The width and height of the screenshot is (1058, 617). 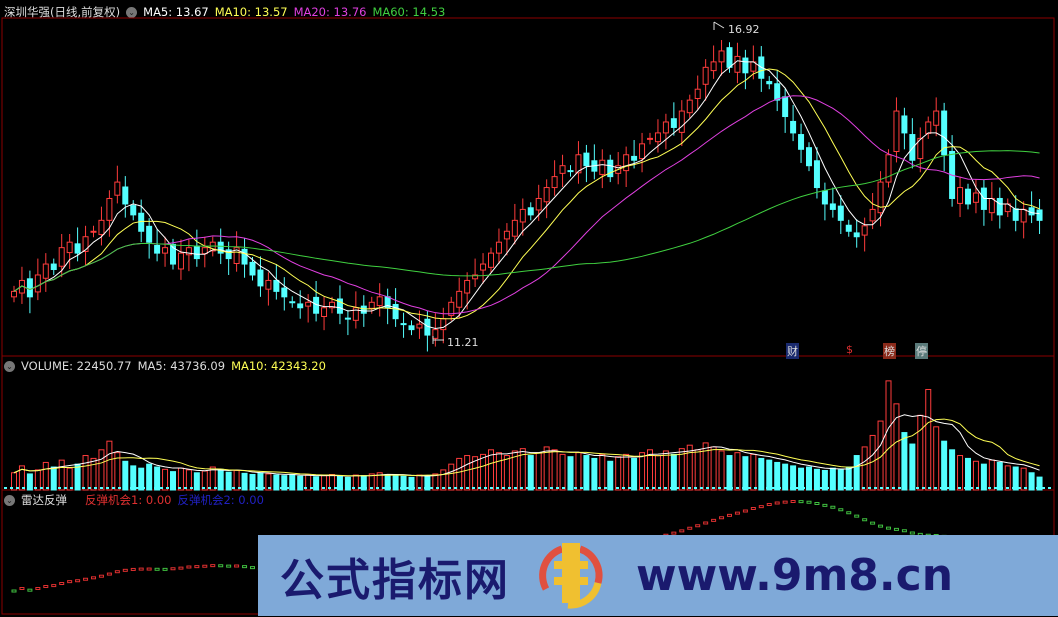 What do you see at coordinates (921, 351) in the screenshot?
I see `tag-suspend: 停` at bounding box center [921, 351].